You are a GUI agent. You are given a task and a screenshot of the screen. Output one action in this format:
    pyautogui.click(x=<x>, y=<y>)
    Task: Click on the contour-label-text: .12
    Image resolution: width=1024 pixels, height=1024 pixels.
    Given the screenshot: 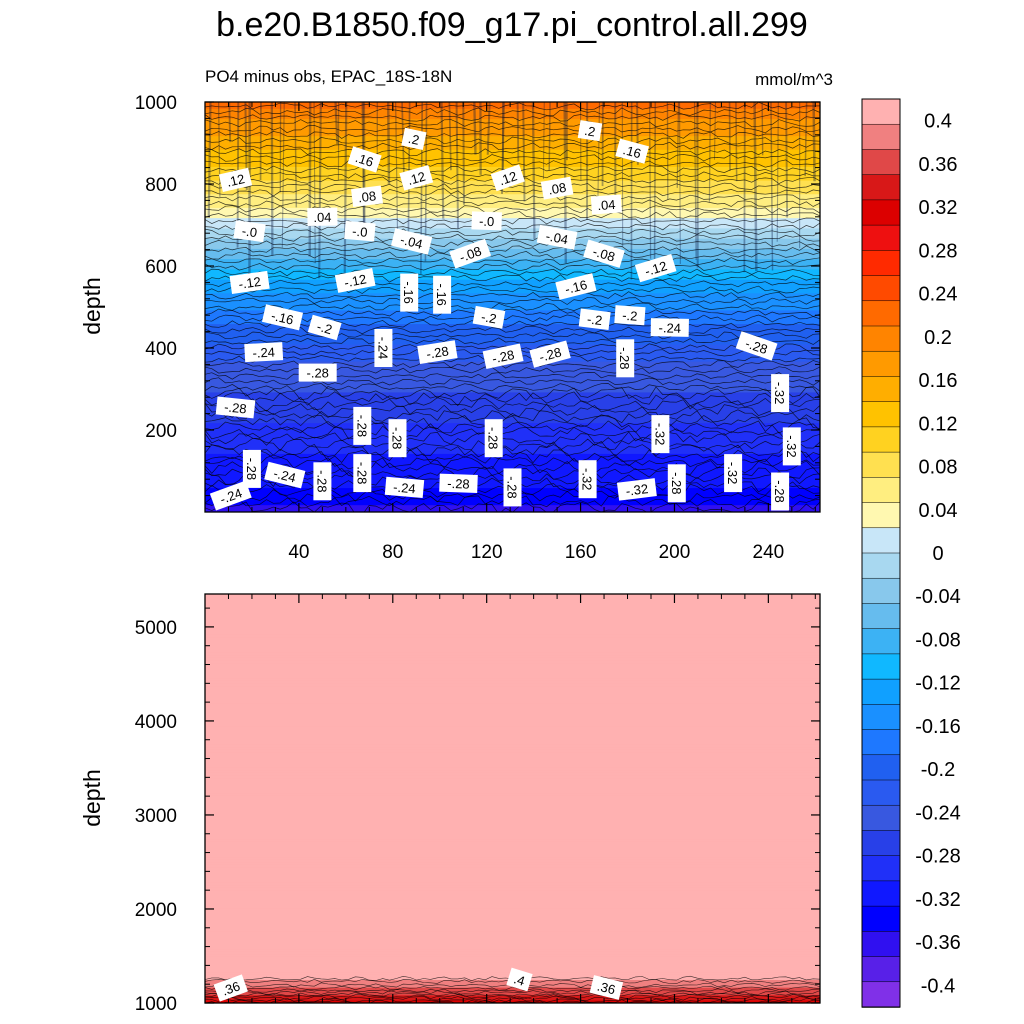 What is the action you would take?
    pyautogui.click(x=417, y=178)
    